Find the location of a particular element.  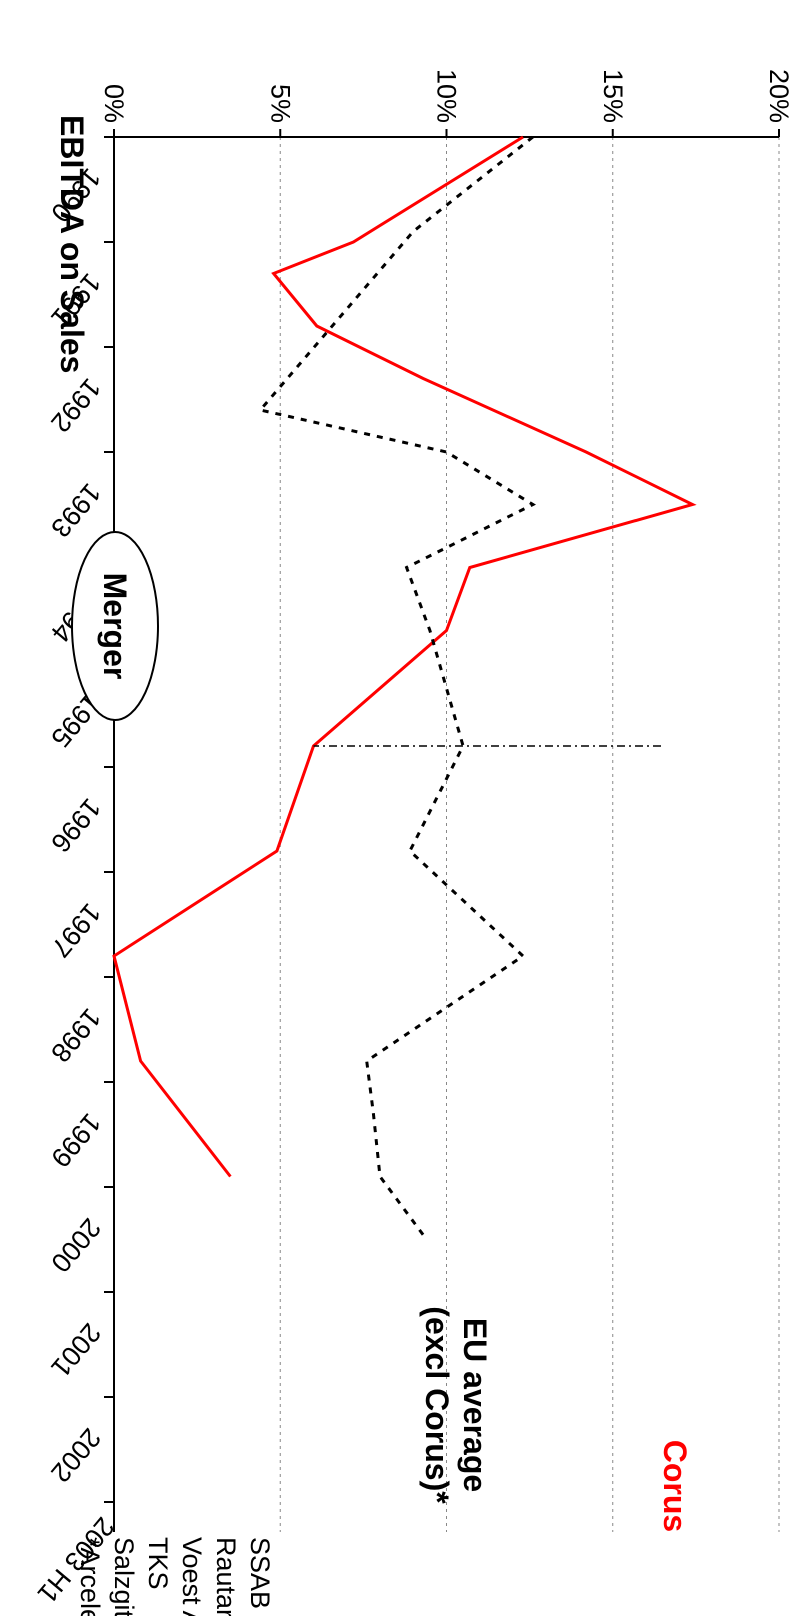

y-tick-label: 10% is located at coordinates (447, 96).